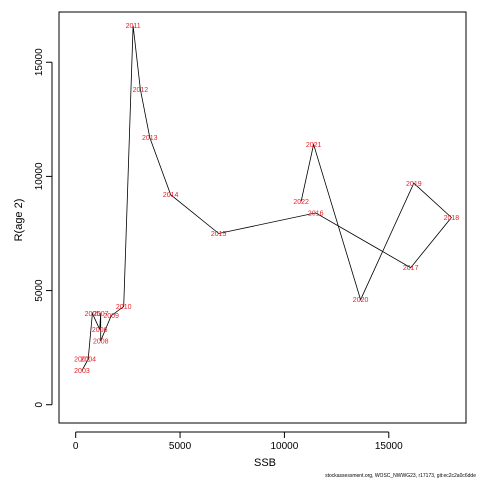 The image size is (480, 480). What do you see at coordinates (141, 90) in the screenshot?
I see `year-label-2012: 2012` at bounding box center [141, 90].